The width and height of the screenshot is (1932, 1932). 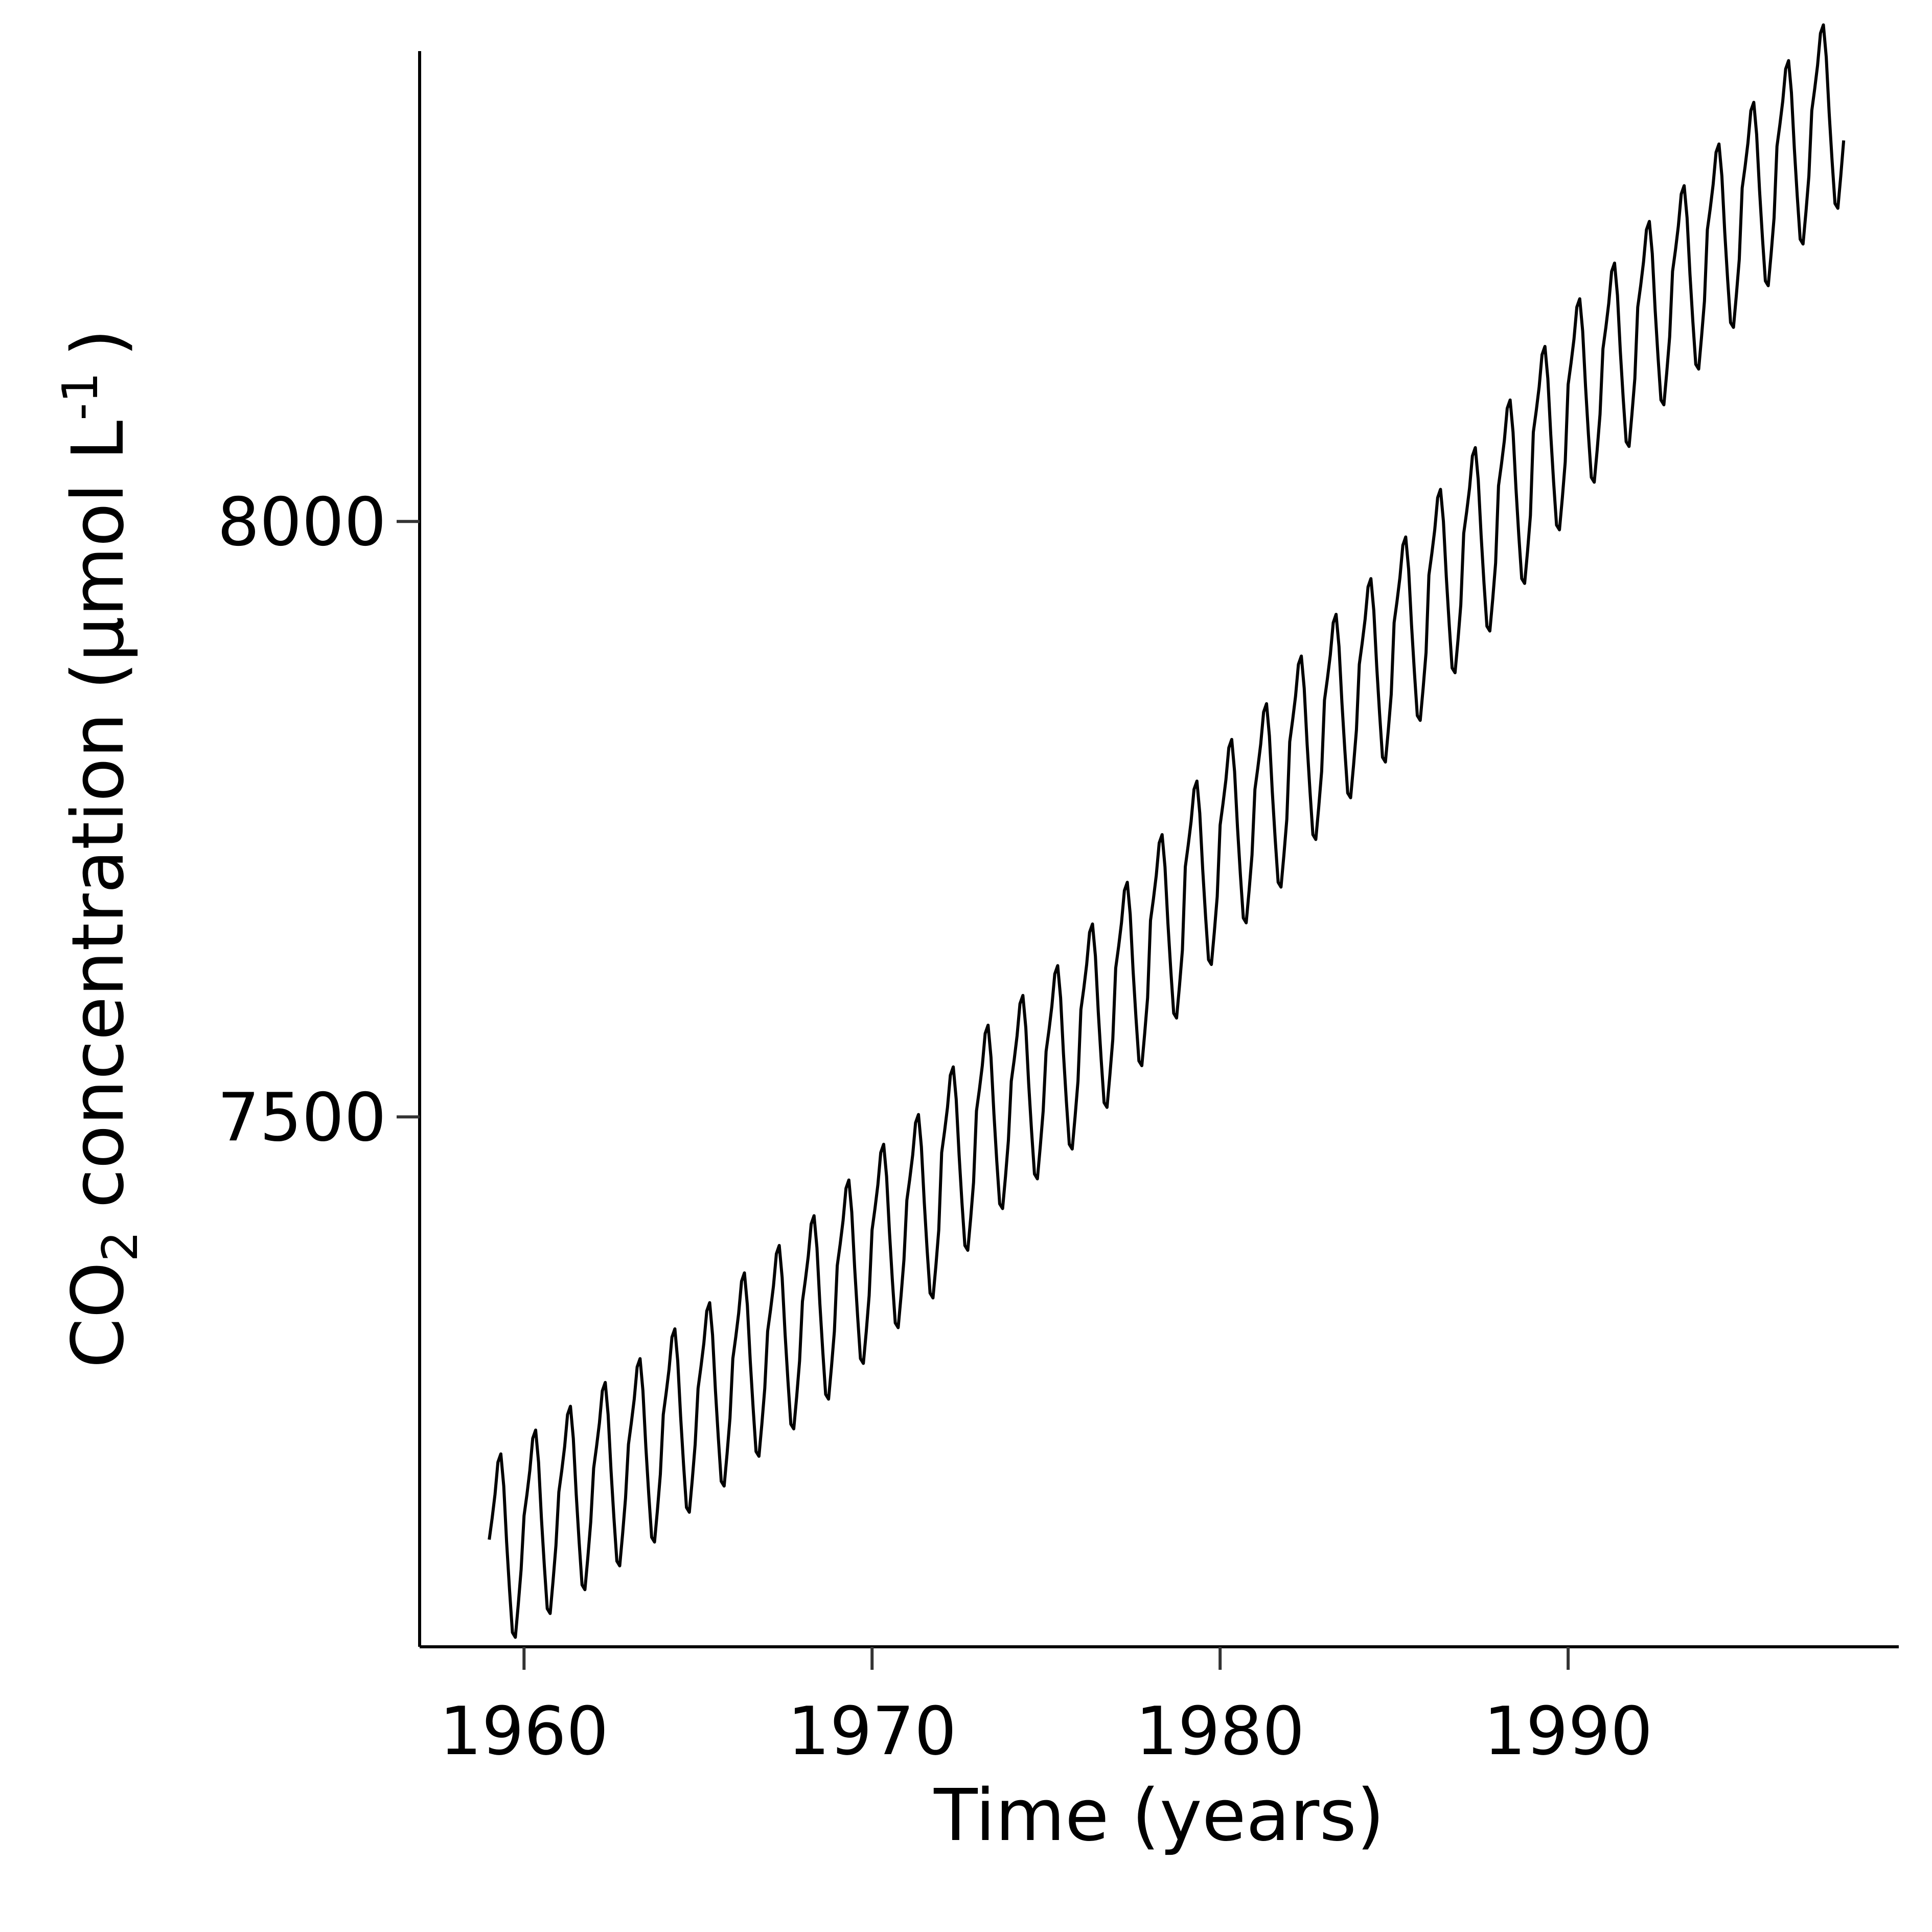 I want to click on y-tick-label: 7500, so click(x=301, y=1117).